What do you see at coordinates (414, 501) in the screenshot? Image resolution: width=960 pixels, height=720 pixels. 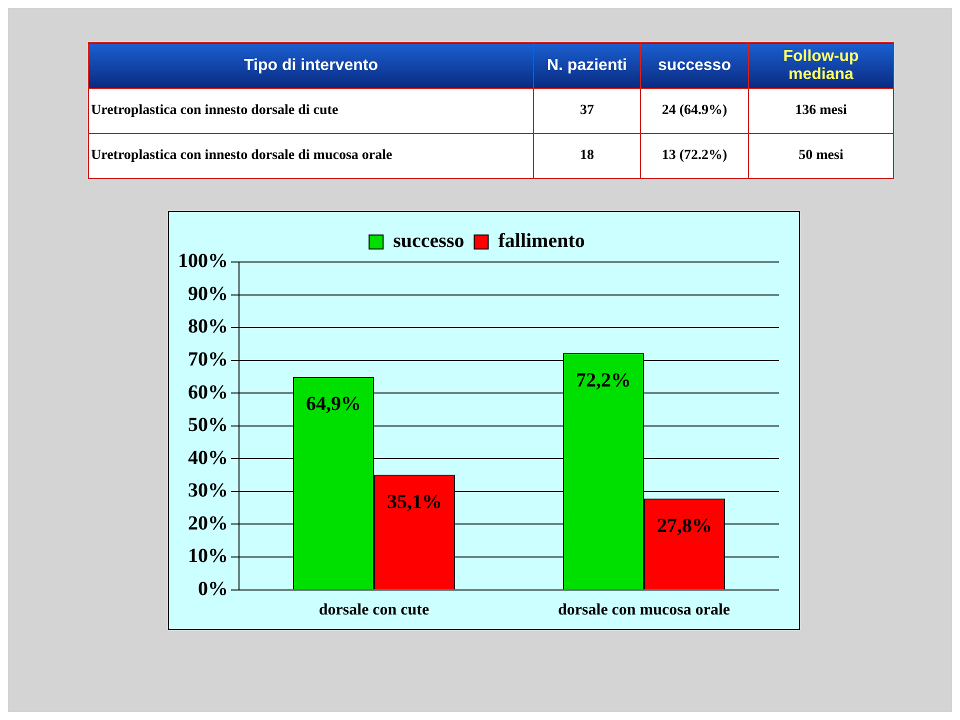 I see `data-label: 35,1%` at bounding box center [414, 501].